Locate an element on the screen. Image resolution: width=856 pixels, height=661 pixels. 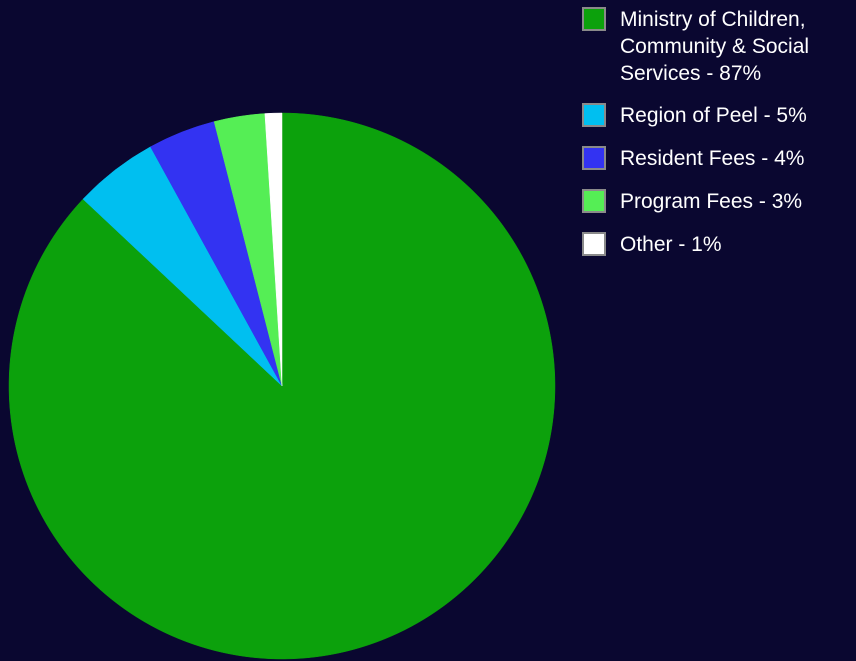
legend-label-other: Other - 1% is located at coordinates (671, 244).